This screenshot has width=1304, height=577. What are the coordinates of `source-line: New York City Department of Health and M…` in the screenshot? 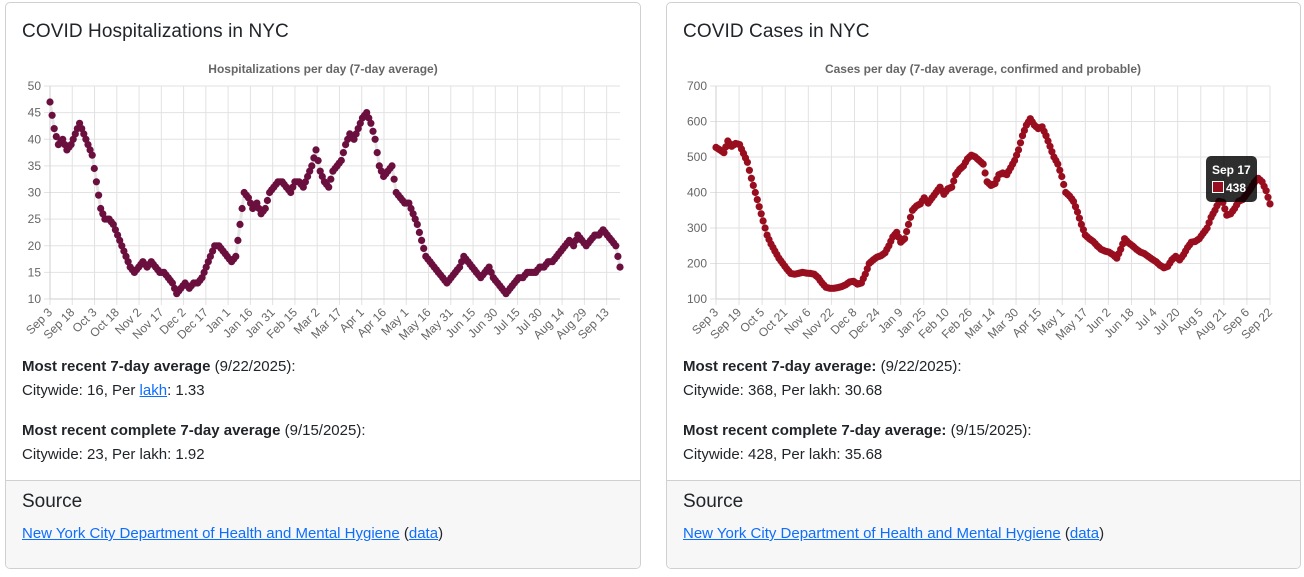 It's located at (232, 533).